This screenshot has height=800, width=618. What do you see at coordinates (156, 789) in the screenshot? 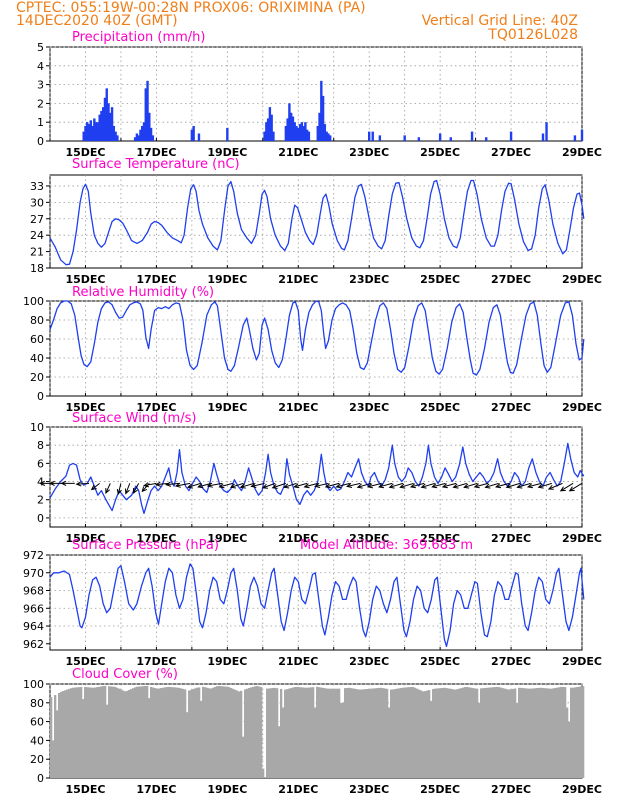
I see `cloud-xtick-label: 17DEC` at bounding box center [156, 789].